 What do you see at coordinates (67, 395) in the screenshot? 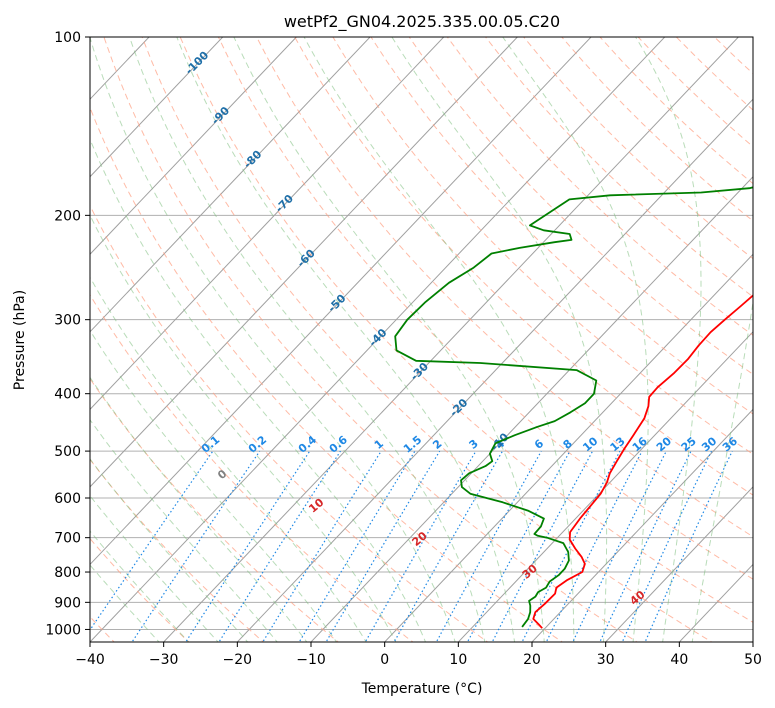
I see `y-tick-label: 400` at bounding box center [67, 395].